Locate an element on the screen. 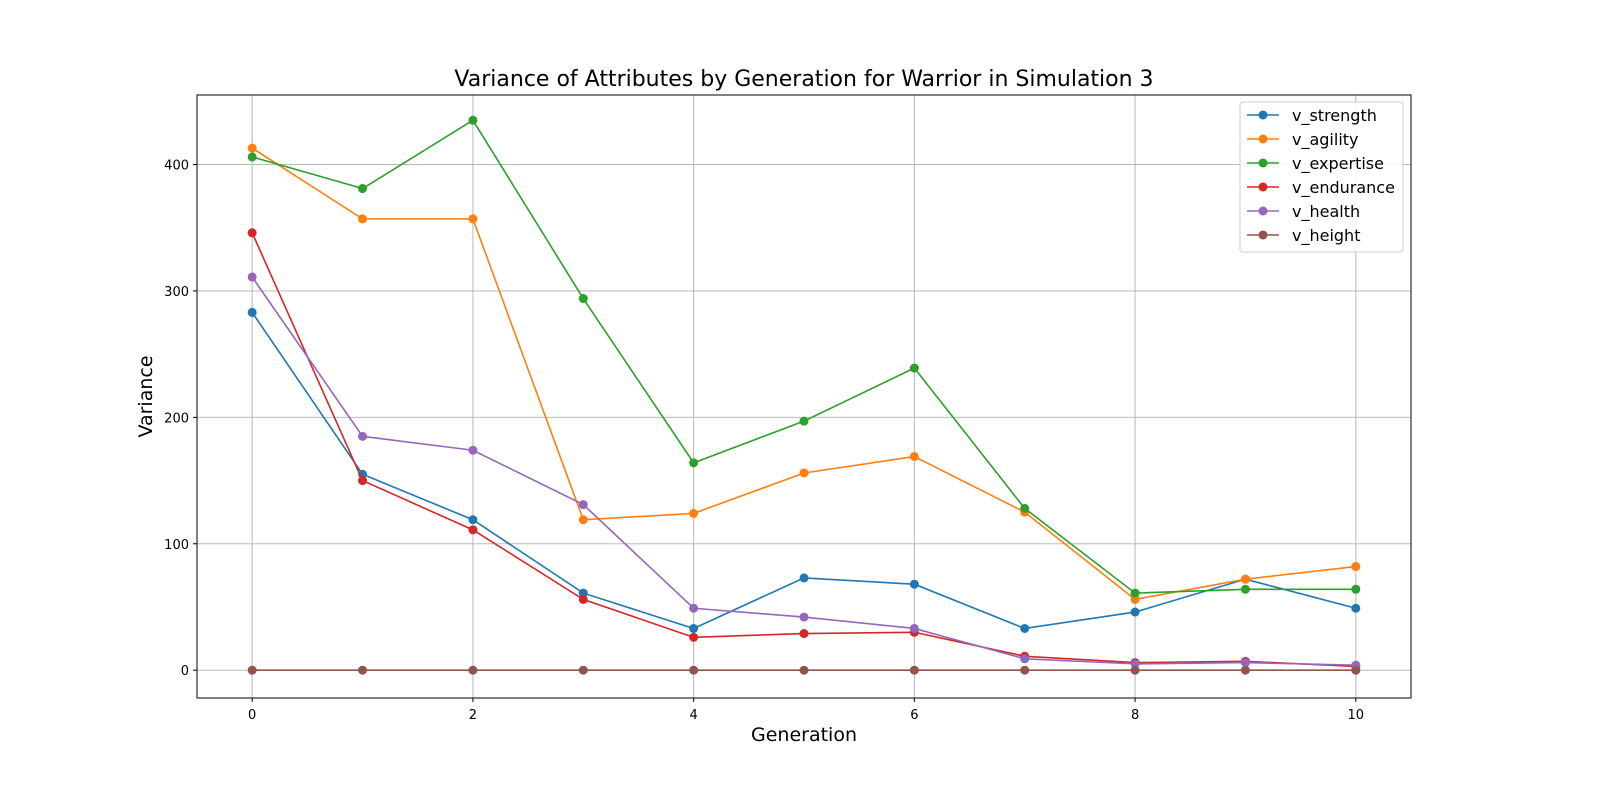  x-tick-label: 10 is located at coordinates (1356, 715).